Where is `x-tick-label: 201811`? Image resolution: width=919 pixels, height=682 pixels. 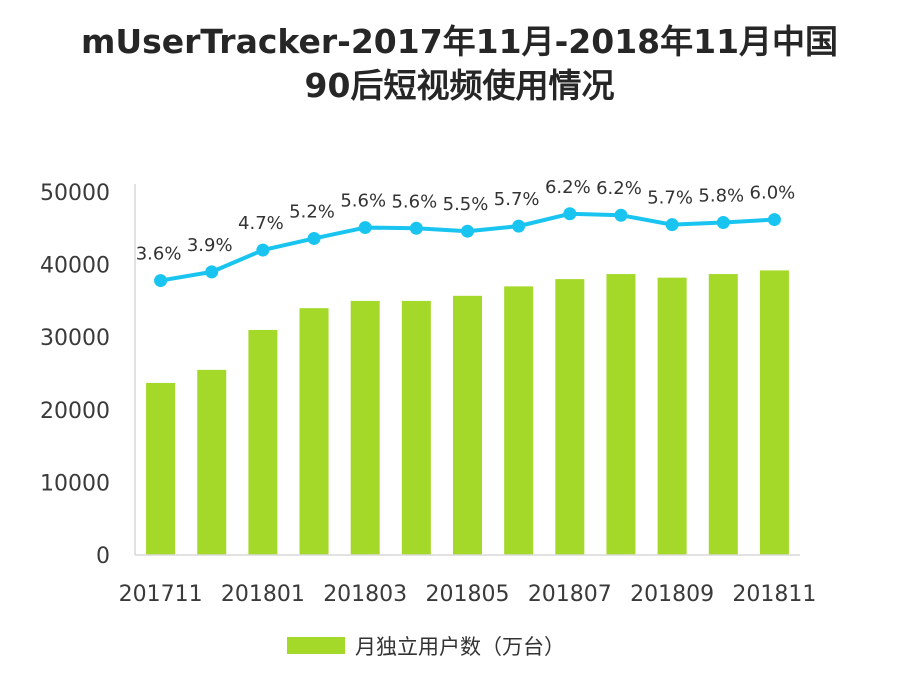
x-tick-label: 201811 is located at coordinates (774, 594).